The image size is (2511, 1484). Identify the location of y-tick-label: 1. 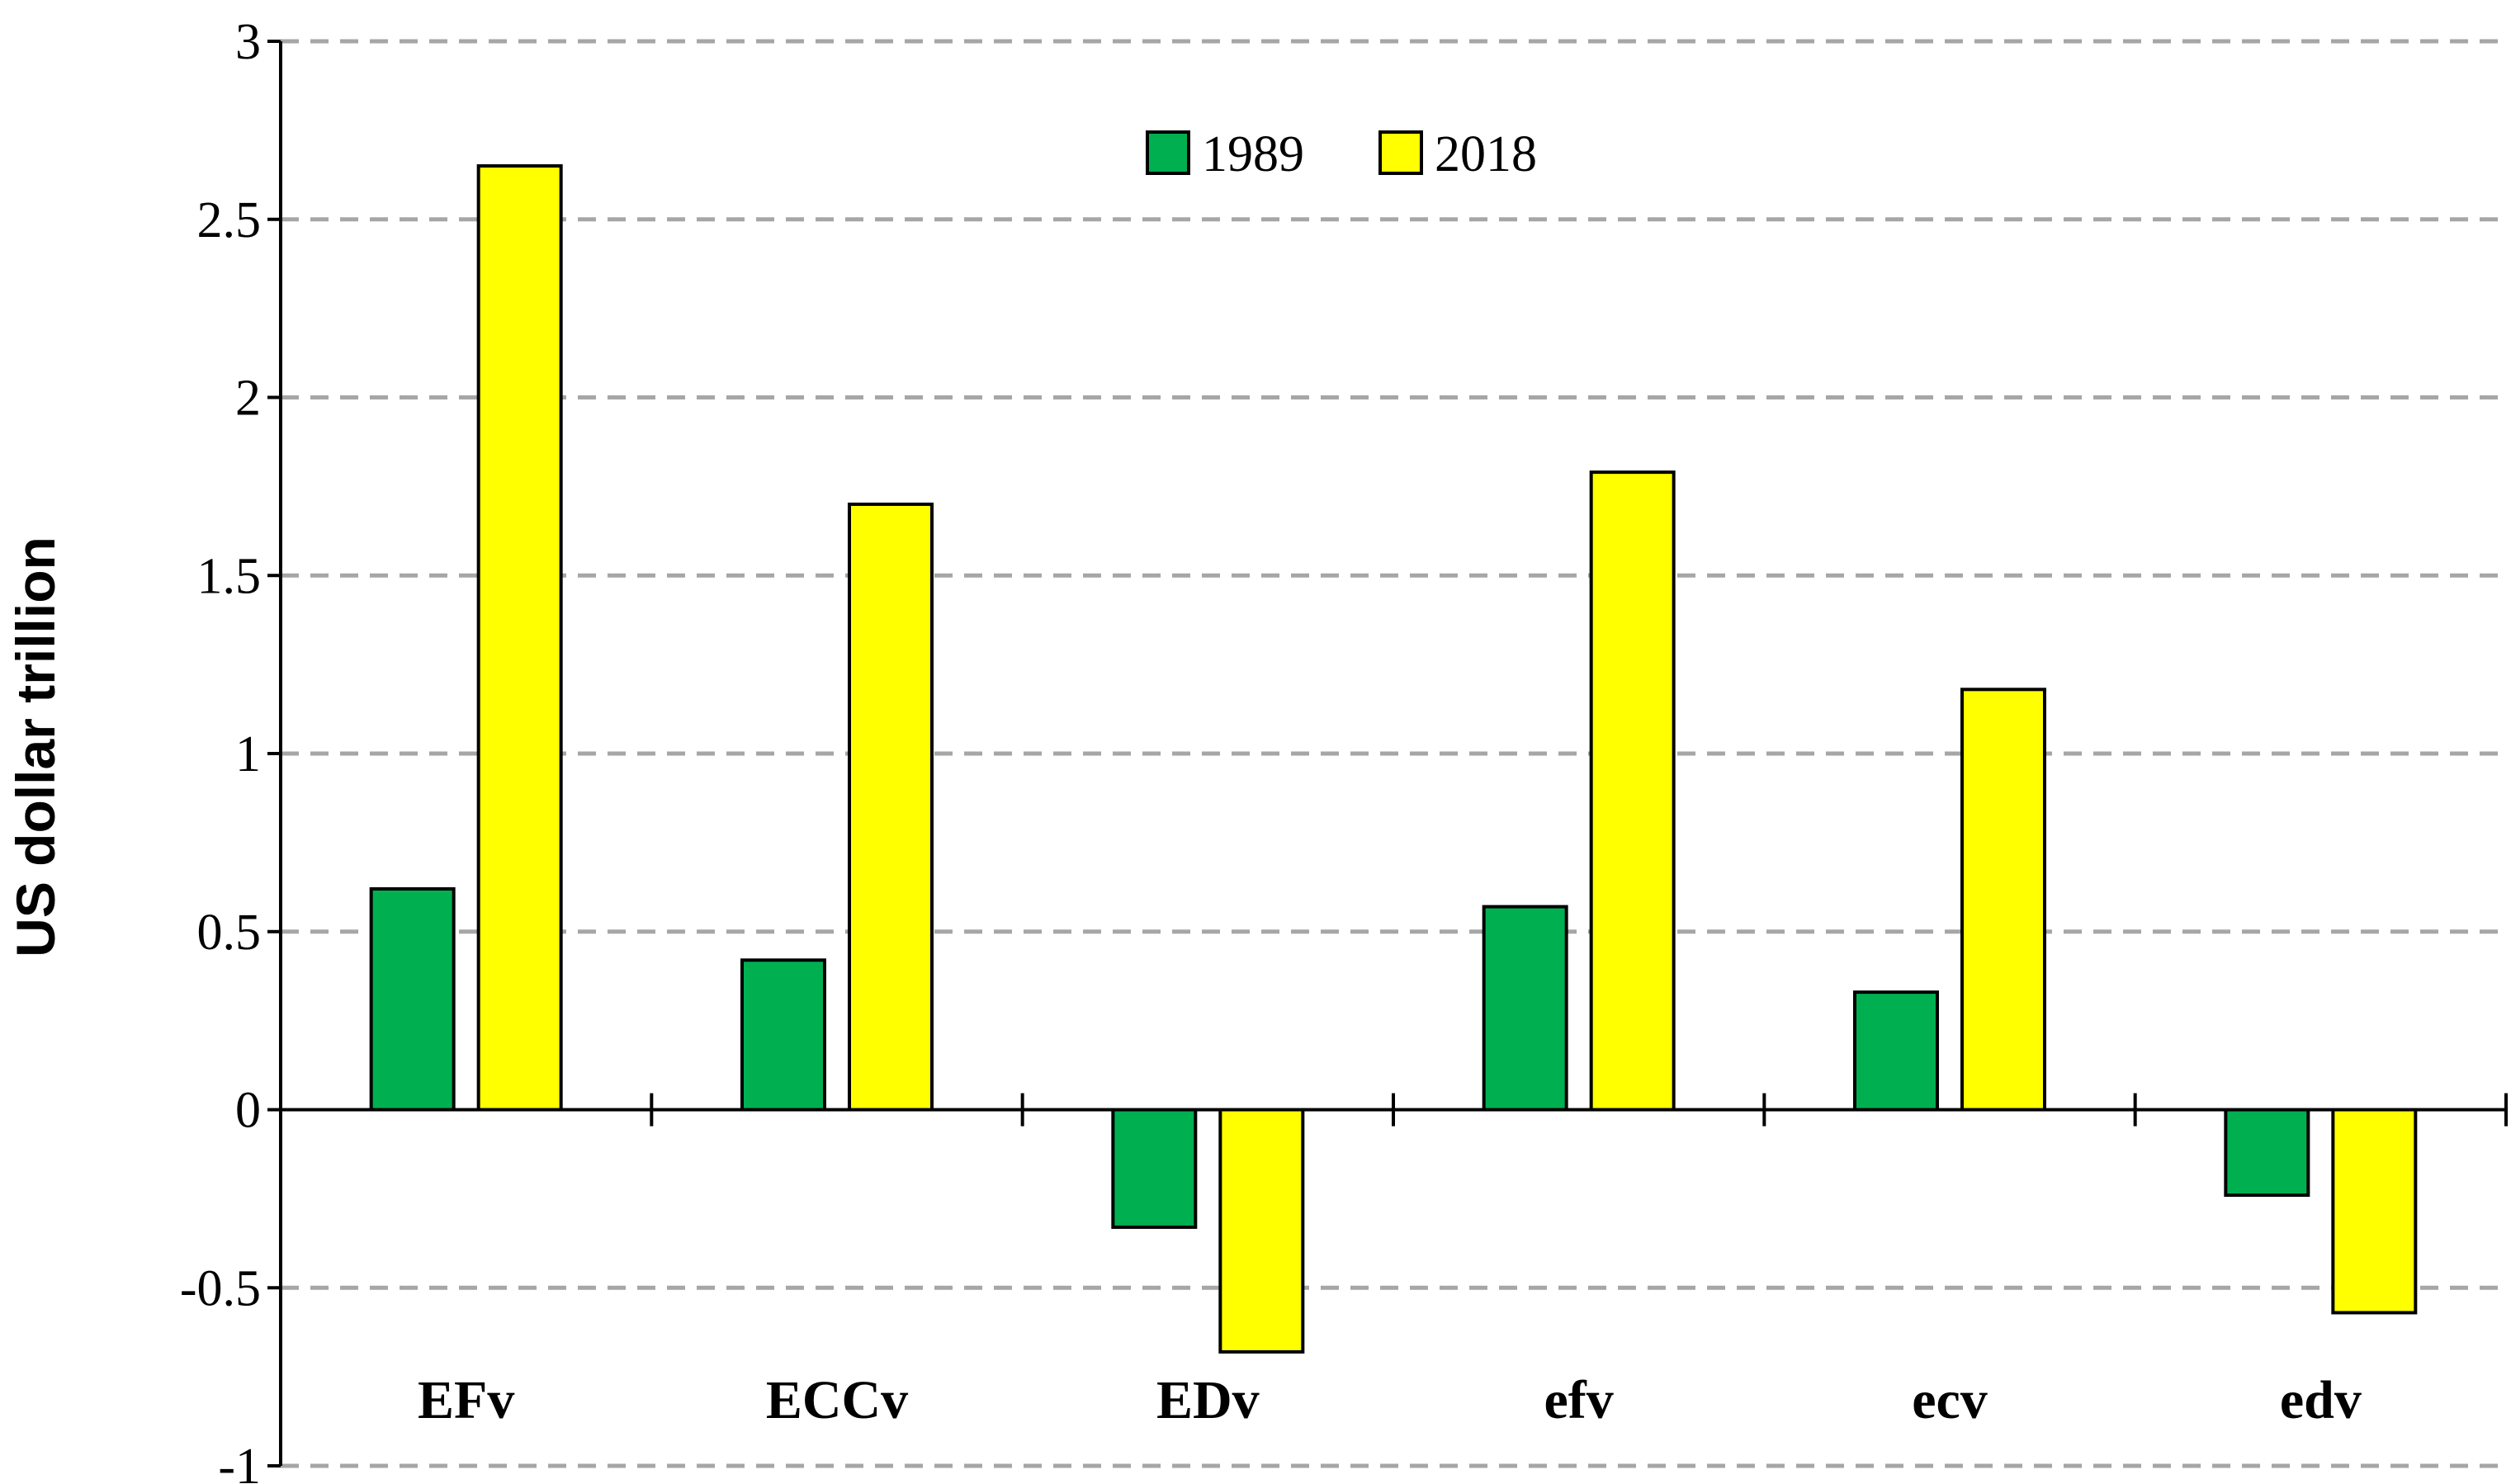
(248, 754).